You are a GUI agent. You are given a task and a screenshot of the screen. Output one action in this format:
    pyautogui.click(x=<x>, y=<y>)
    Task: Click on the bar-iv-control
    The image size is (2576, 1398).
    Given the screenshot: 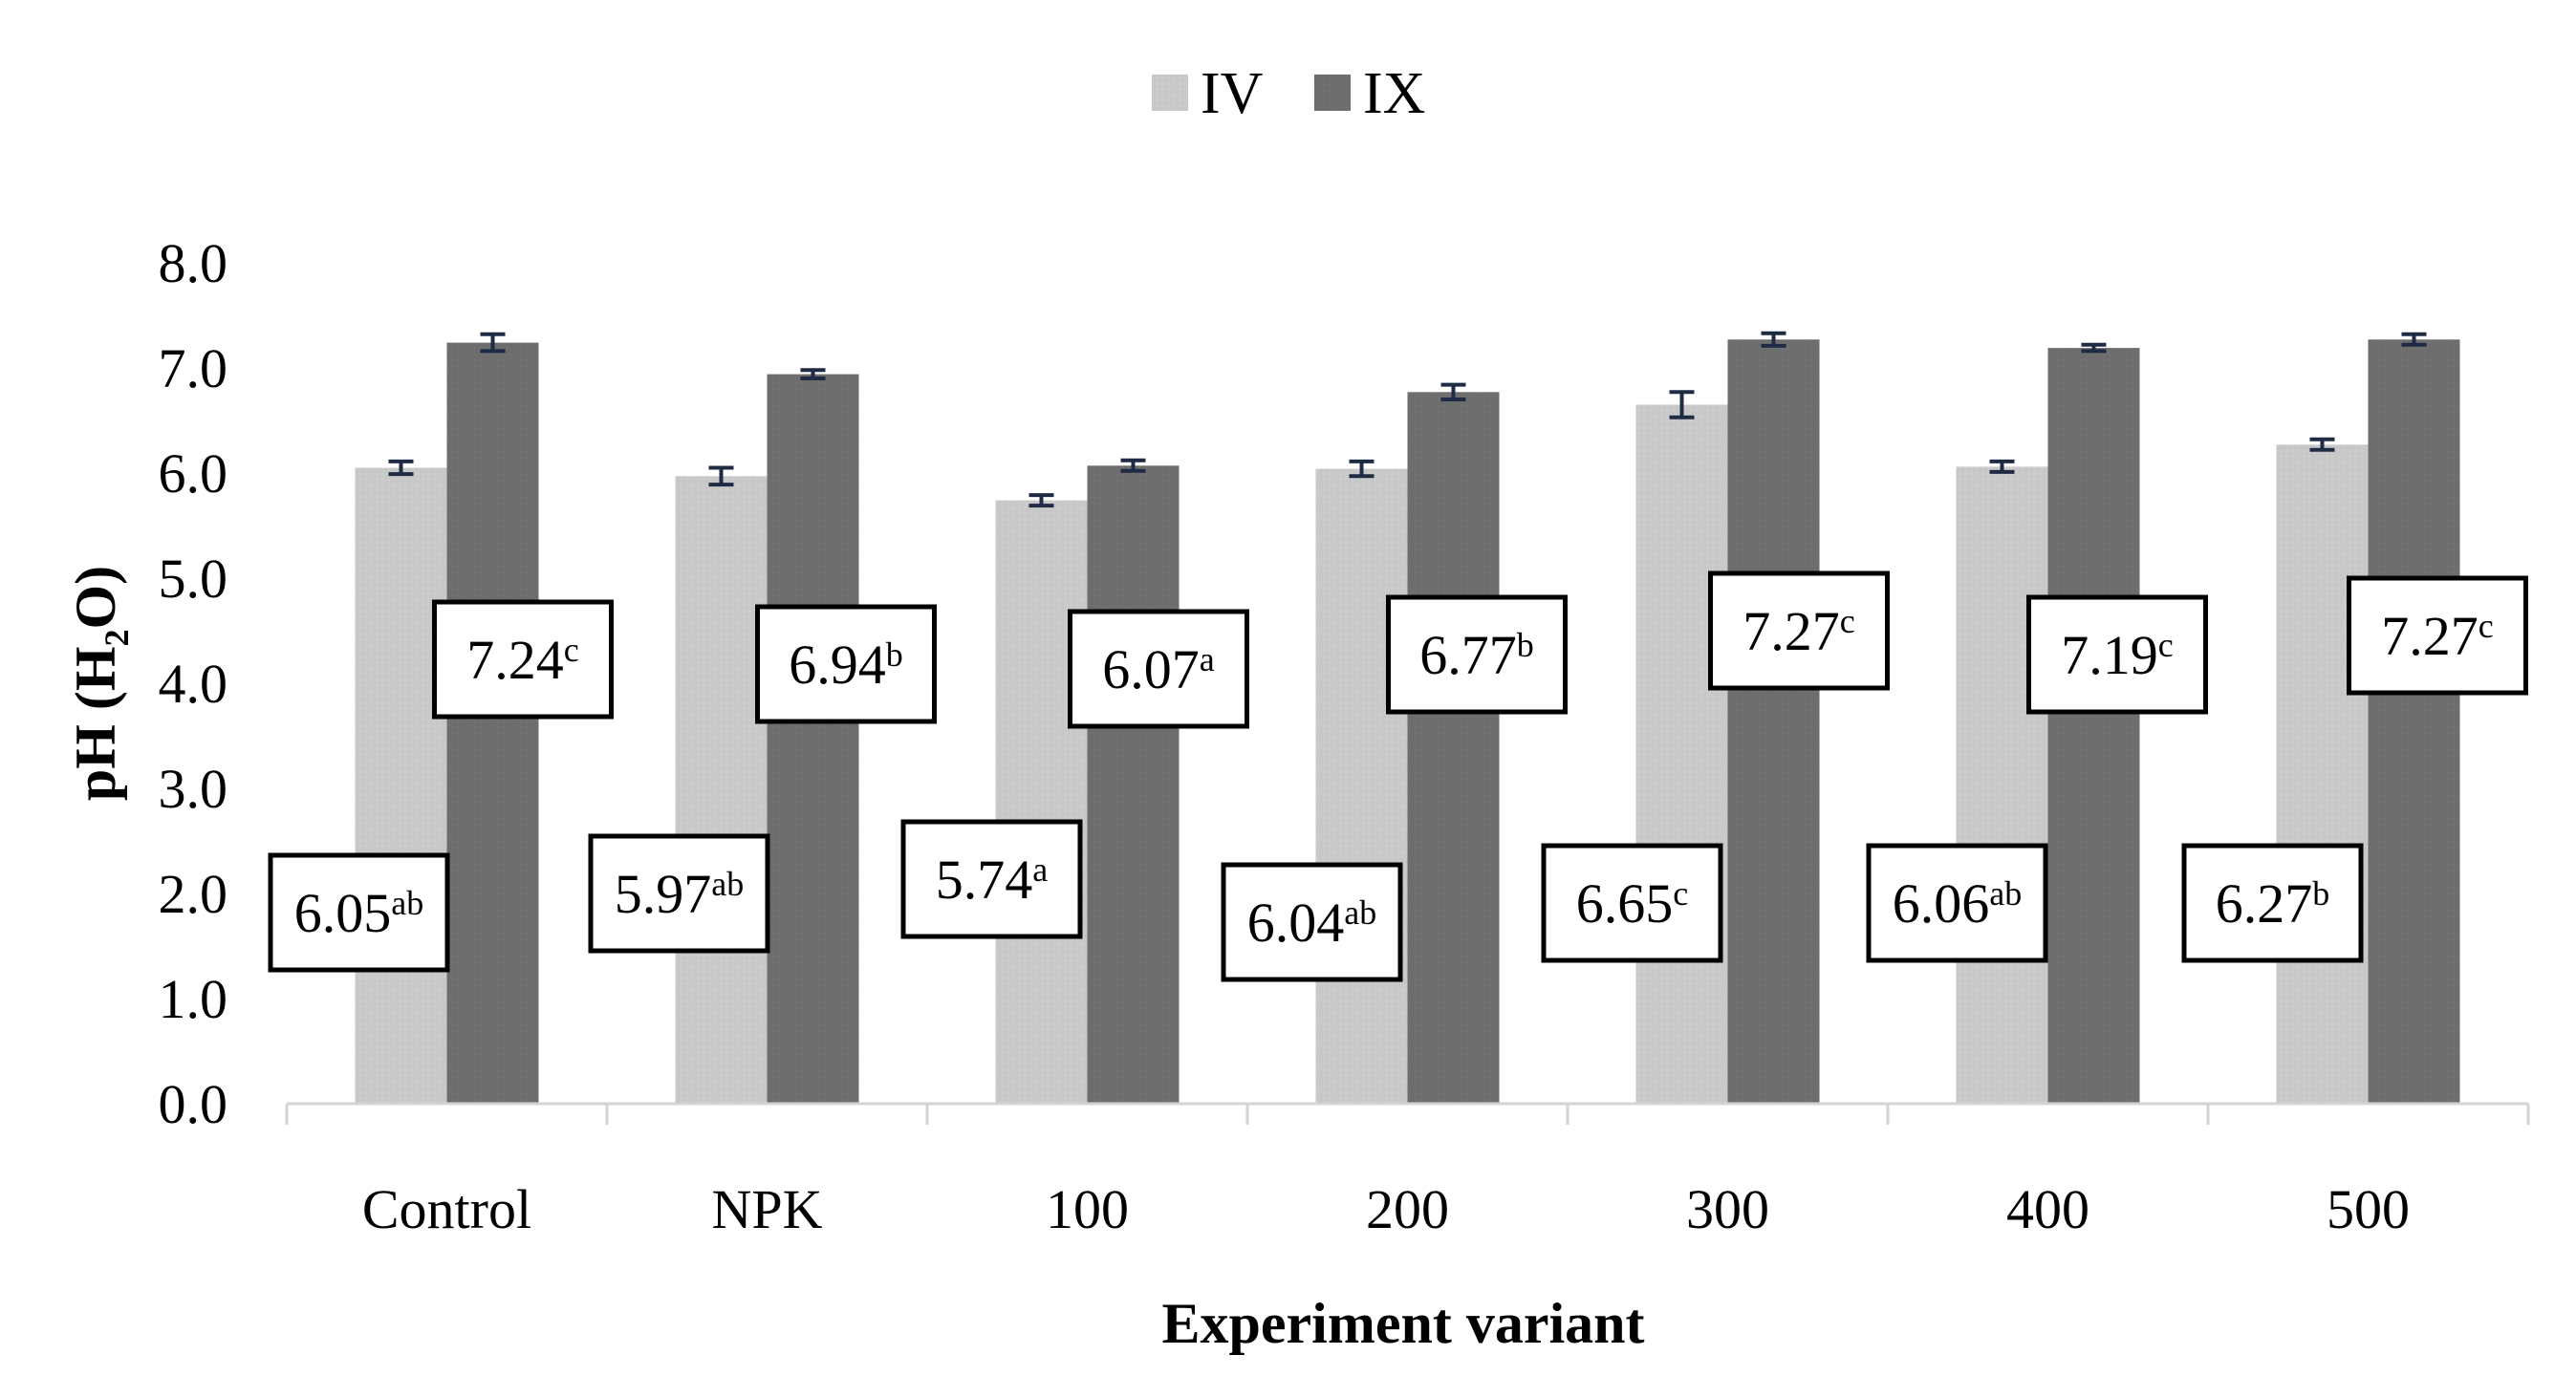 What is the action you would take?
    pyautogui.click(x=401, y=786)
    